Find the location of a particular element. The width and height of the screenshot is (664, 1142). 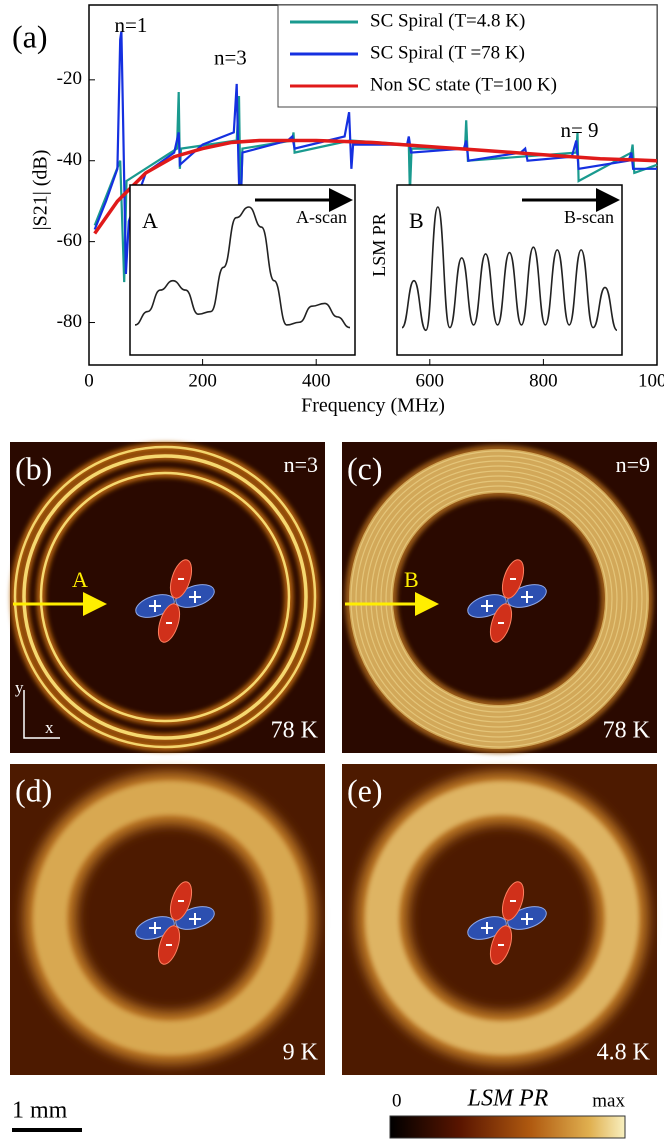

legend-label: SC Spiral (T =78 K) is located at coordinates (447, 52).